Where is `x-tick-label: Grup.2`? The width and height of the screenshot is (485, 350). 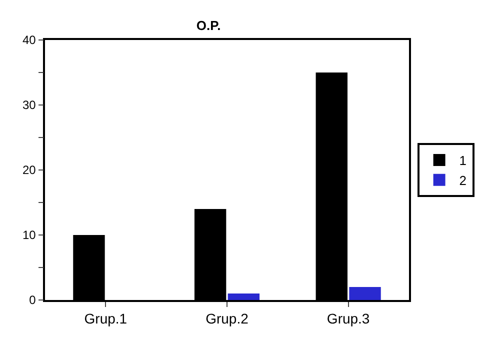 x-tick-label: Grup.2 is located at coordinates (227, 318).